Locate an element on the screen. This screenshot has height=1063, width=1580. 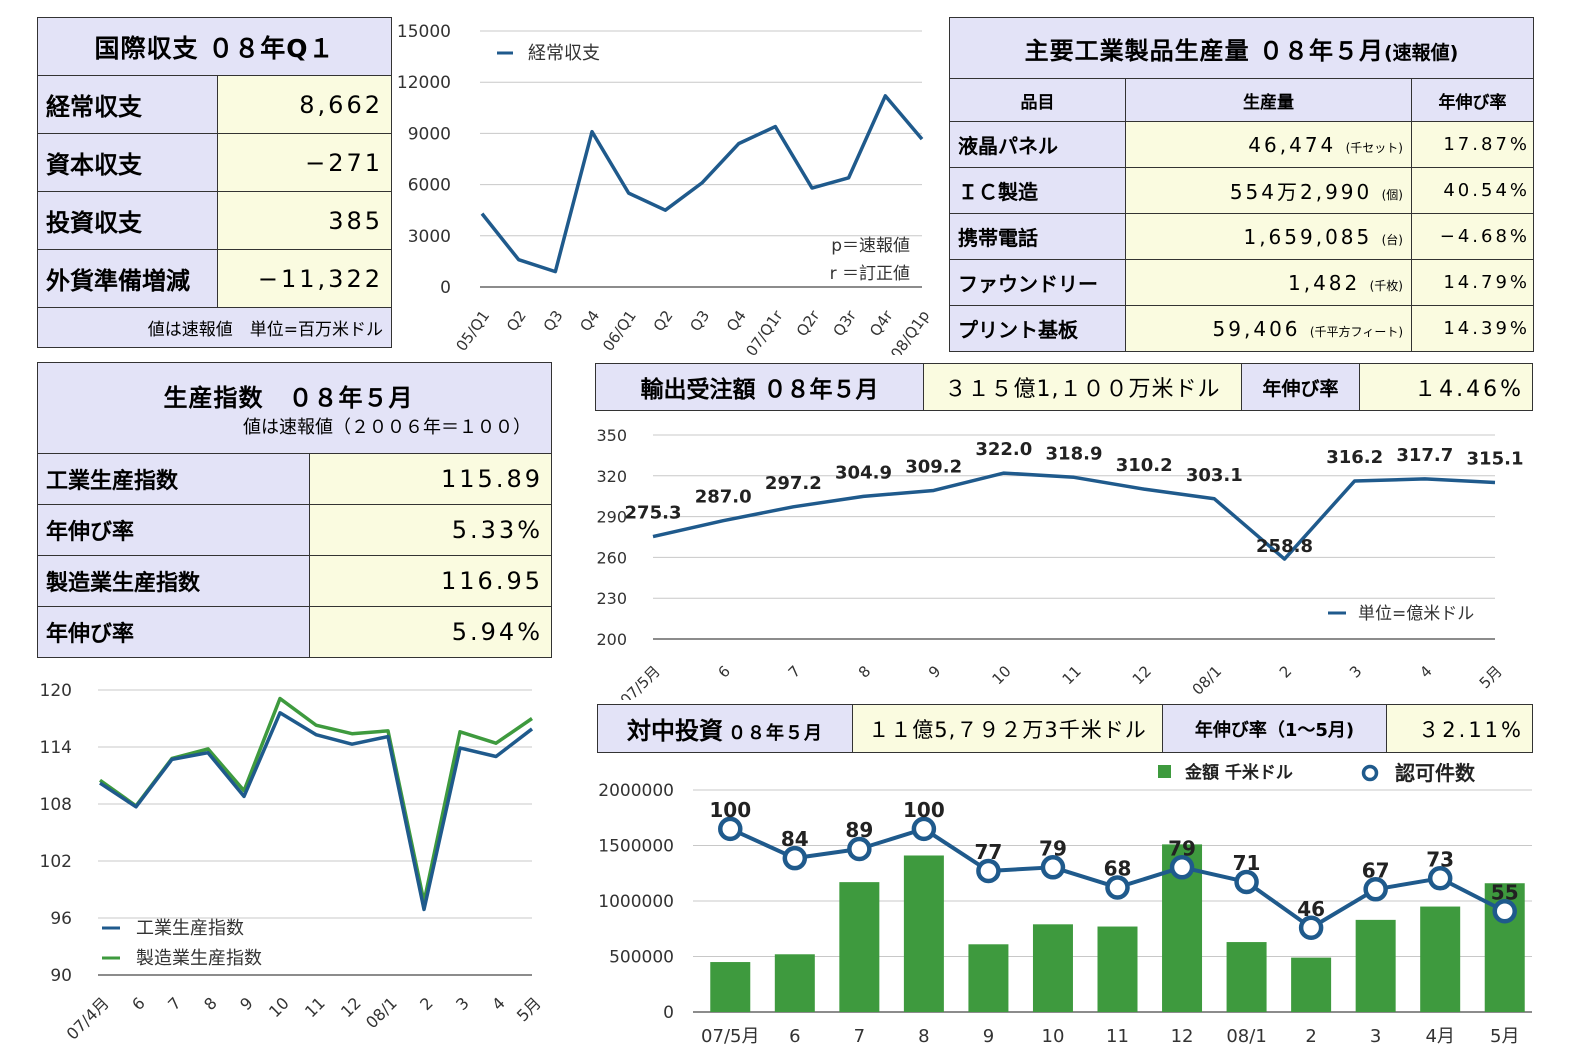
production-header-item: 品目 is located at coordinates (1037, 100).